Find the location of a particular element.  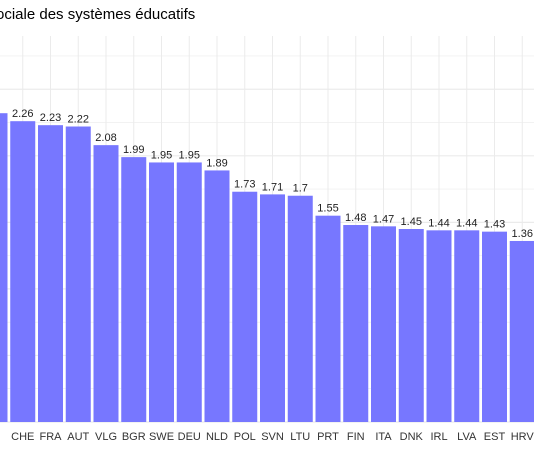

x-tick-label-fra: FRA is located at coordinates (51, 437).